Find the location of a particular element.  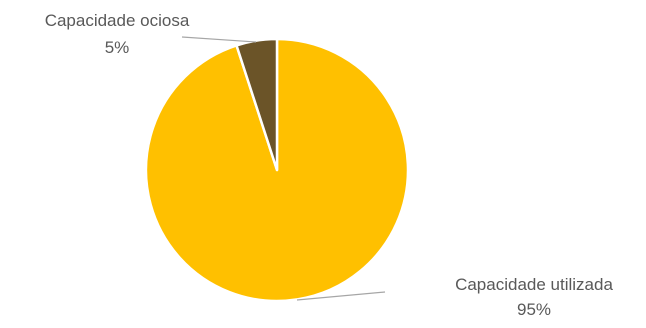

data-label-capacidade-ociosa: Capacidade ociosa 5% is located at coordinates (117, 34).